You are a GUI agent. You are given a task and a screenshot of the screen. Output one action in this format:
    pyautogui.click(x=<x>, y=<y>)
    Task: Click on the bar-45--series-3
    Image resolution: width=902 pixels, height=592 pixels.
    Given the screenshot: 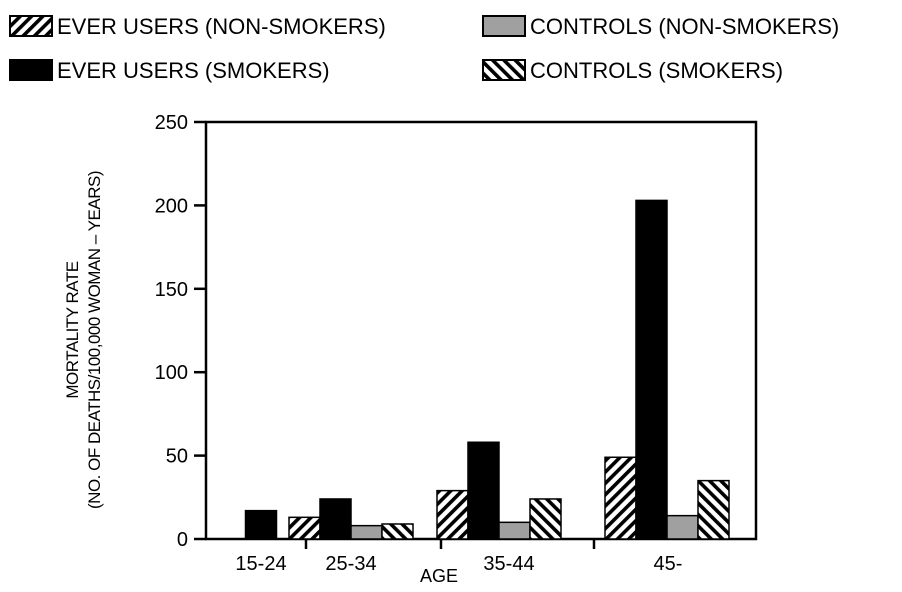 What is the action you would take?
    pyautogui.click(x=713, y=509)
    